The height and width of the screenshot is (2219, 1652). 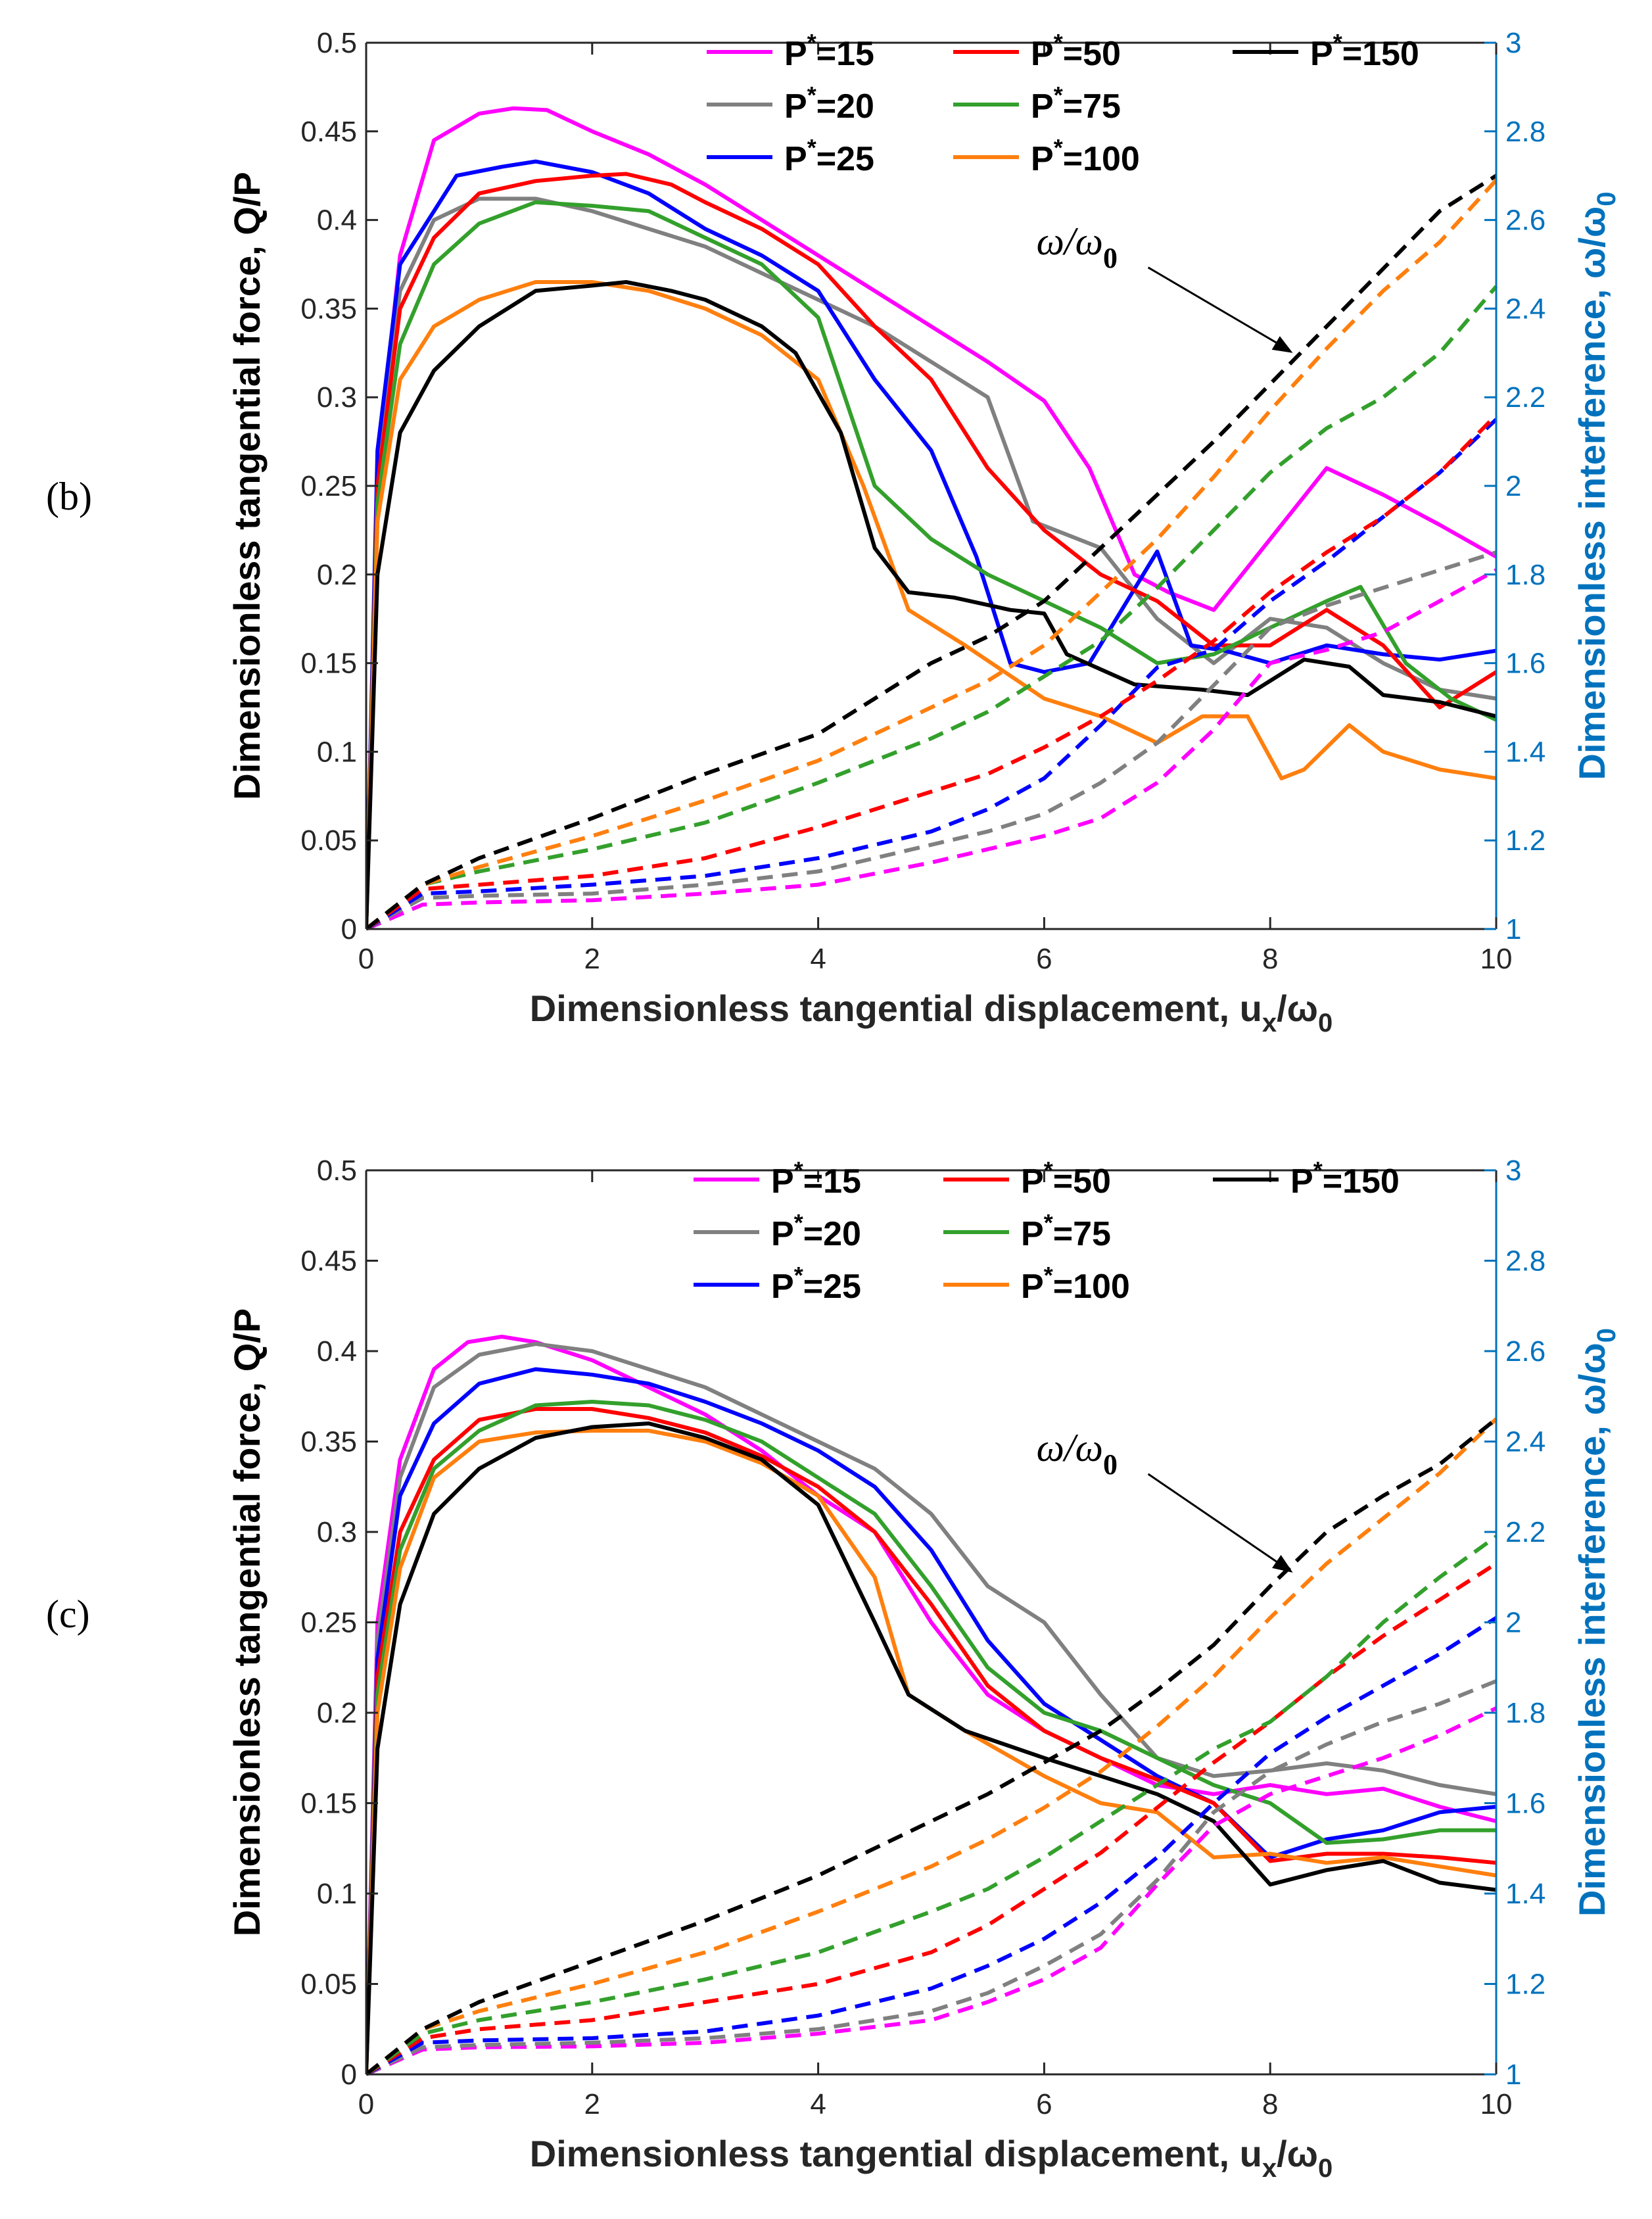 I want to click on annotation-arrow-head, so click(x=1282, y=344).